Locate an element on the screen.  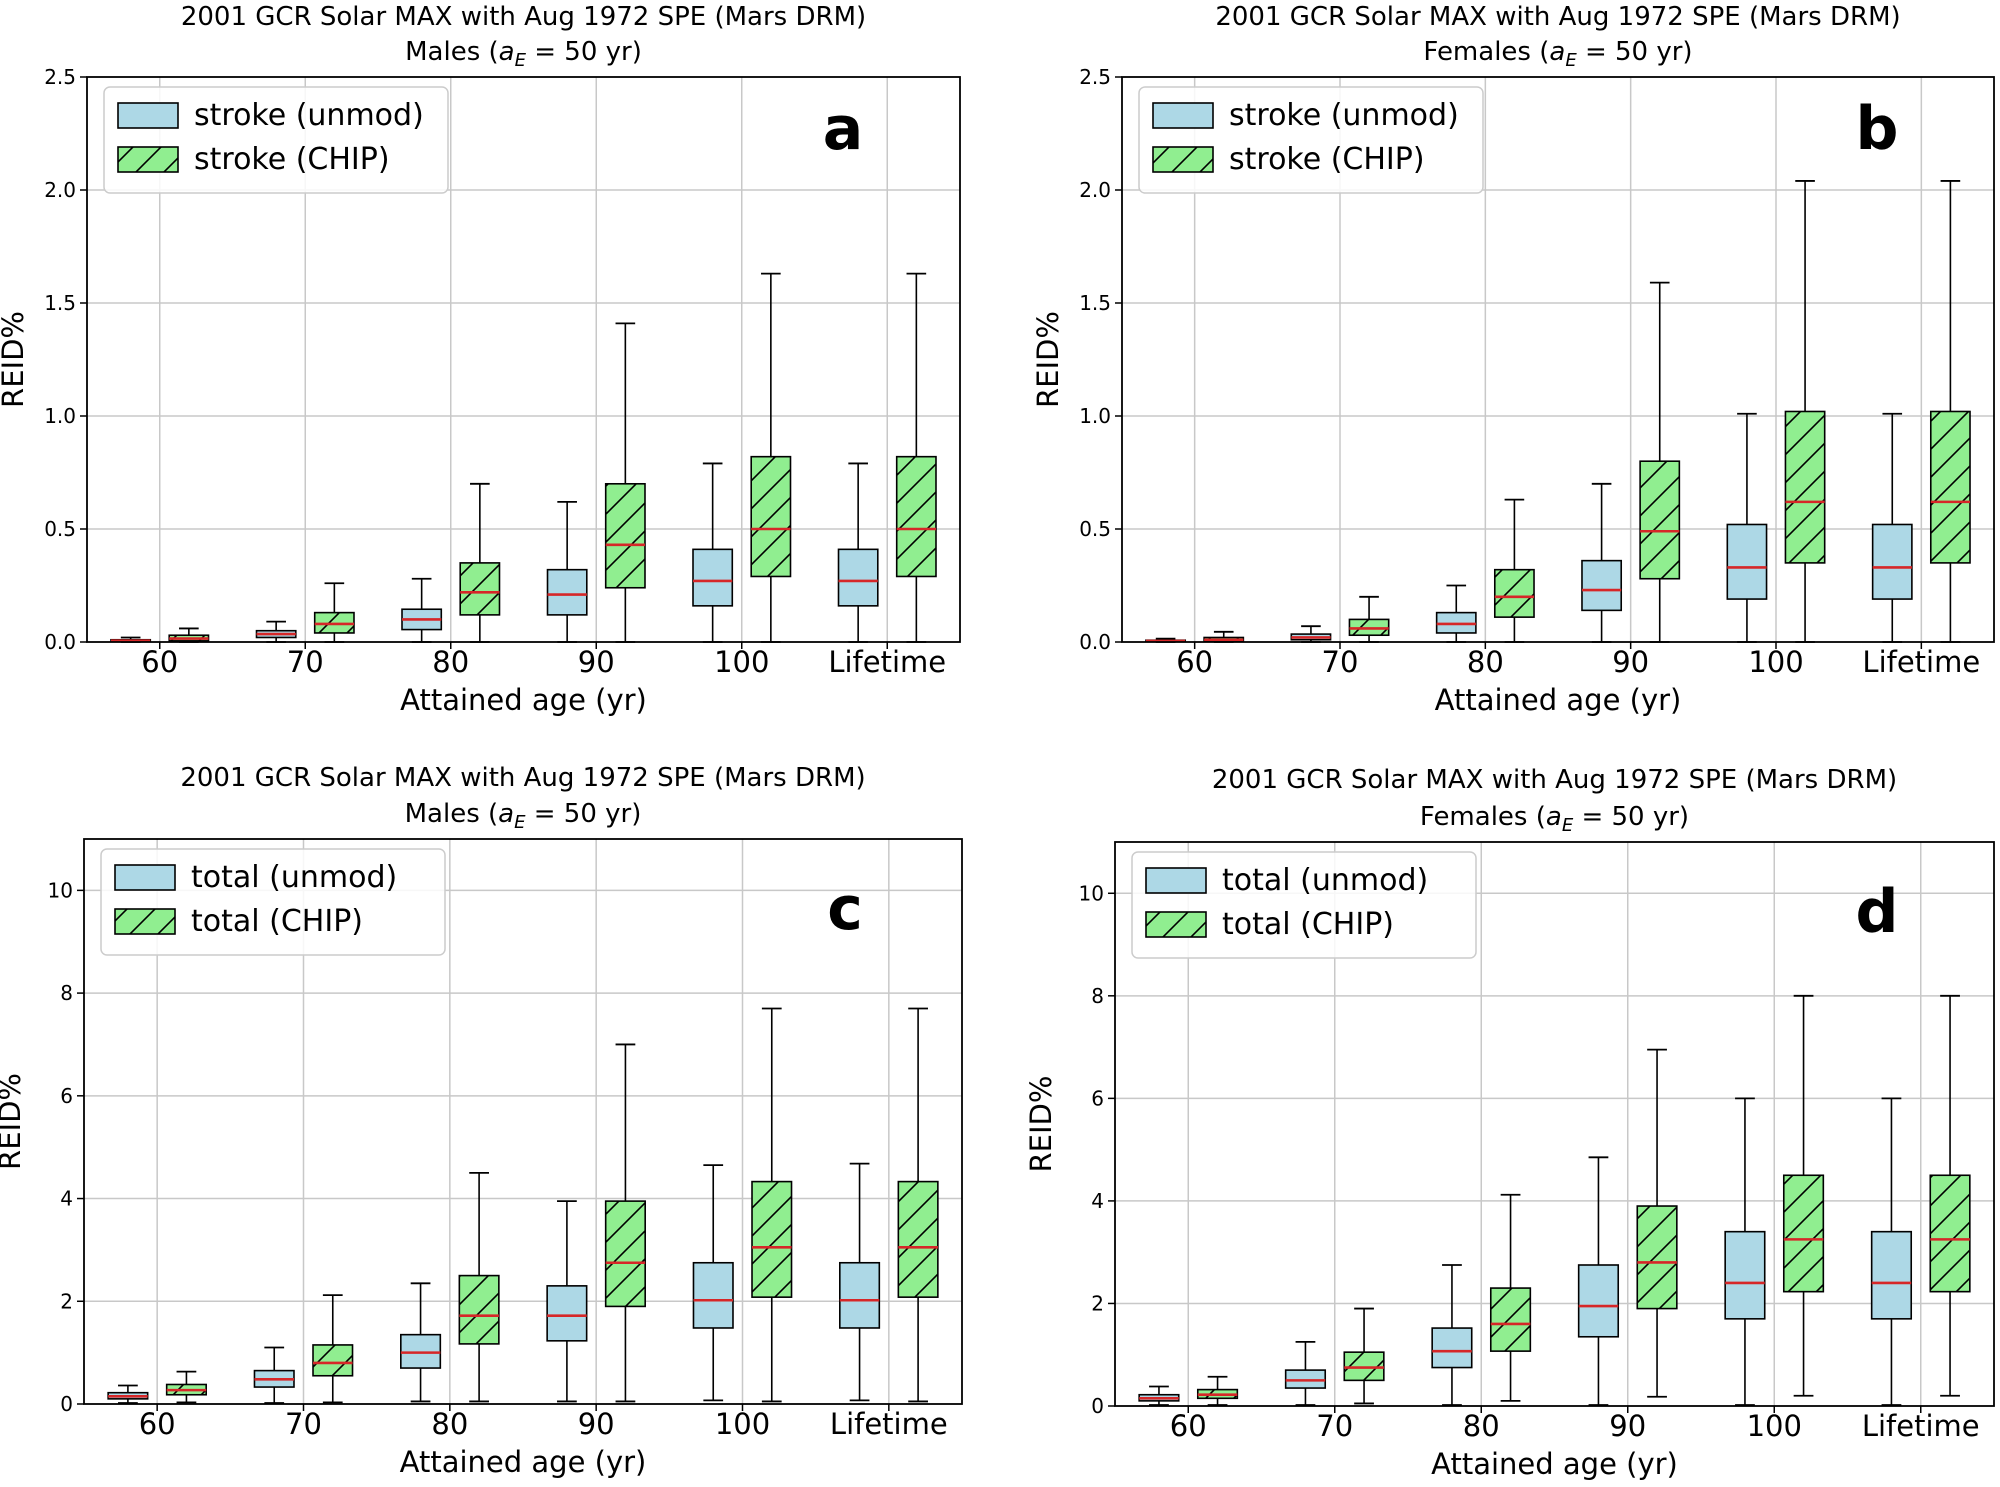
boxplot-chip-lifetime is located at coordinates (1950, 1195).